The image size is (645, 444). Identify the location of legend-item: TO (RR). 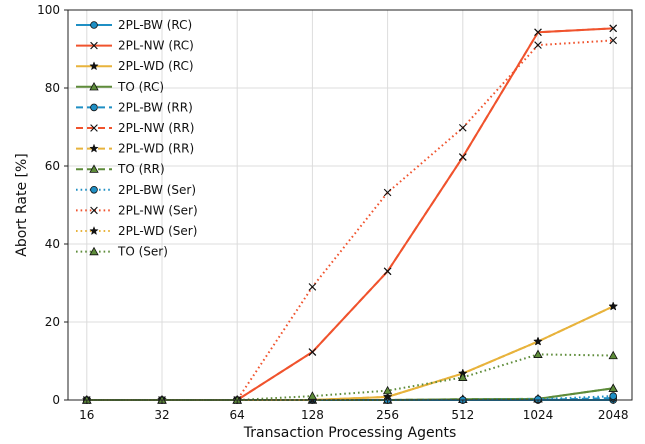
(120, 169).